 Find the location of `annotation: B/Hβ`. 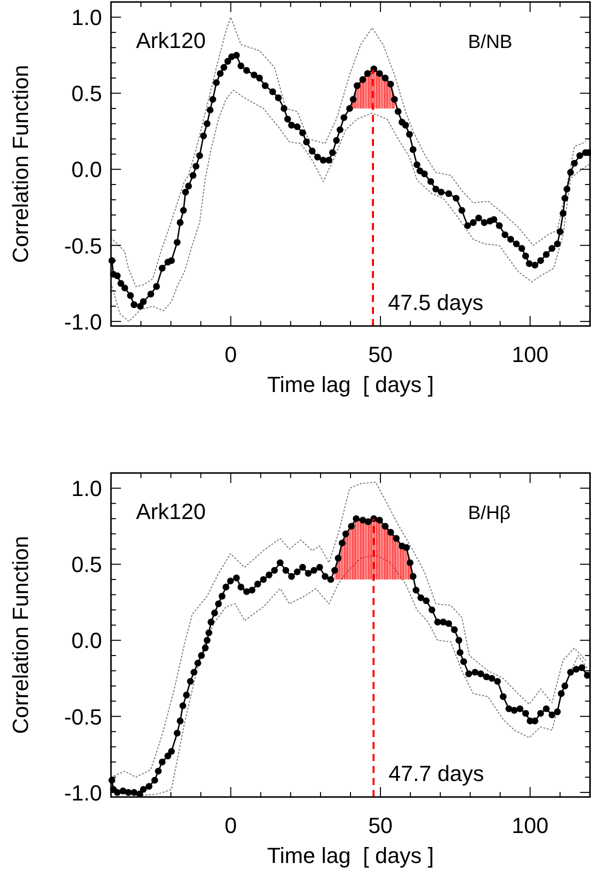

annotation: B/Hβ is located at coordinates (489, 513).